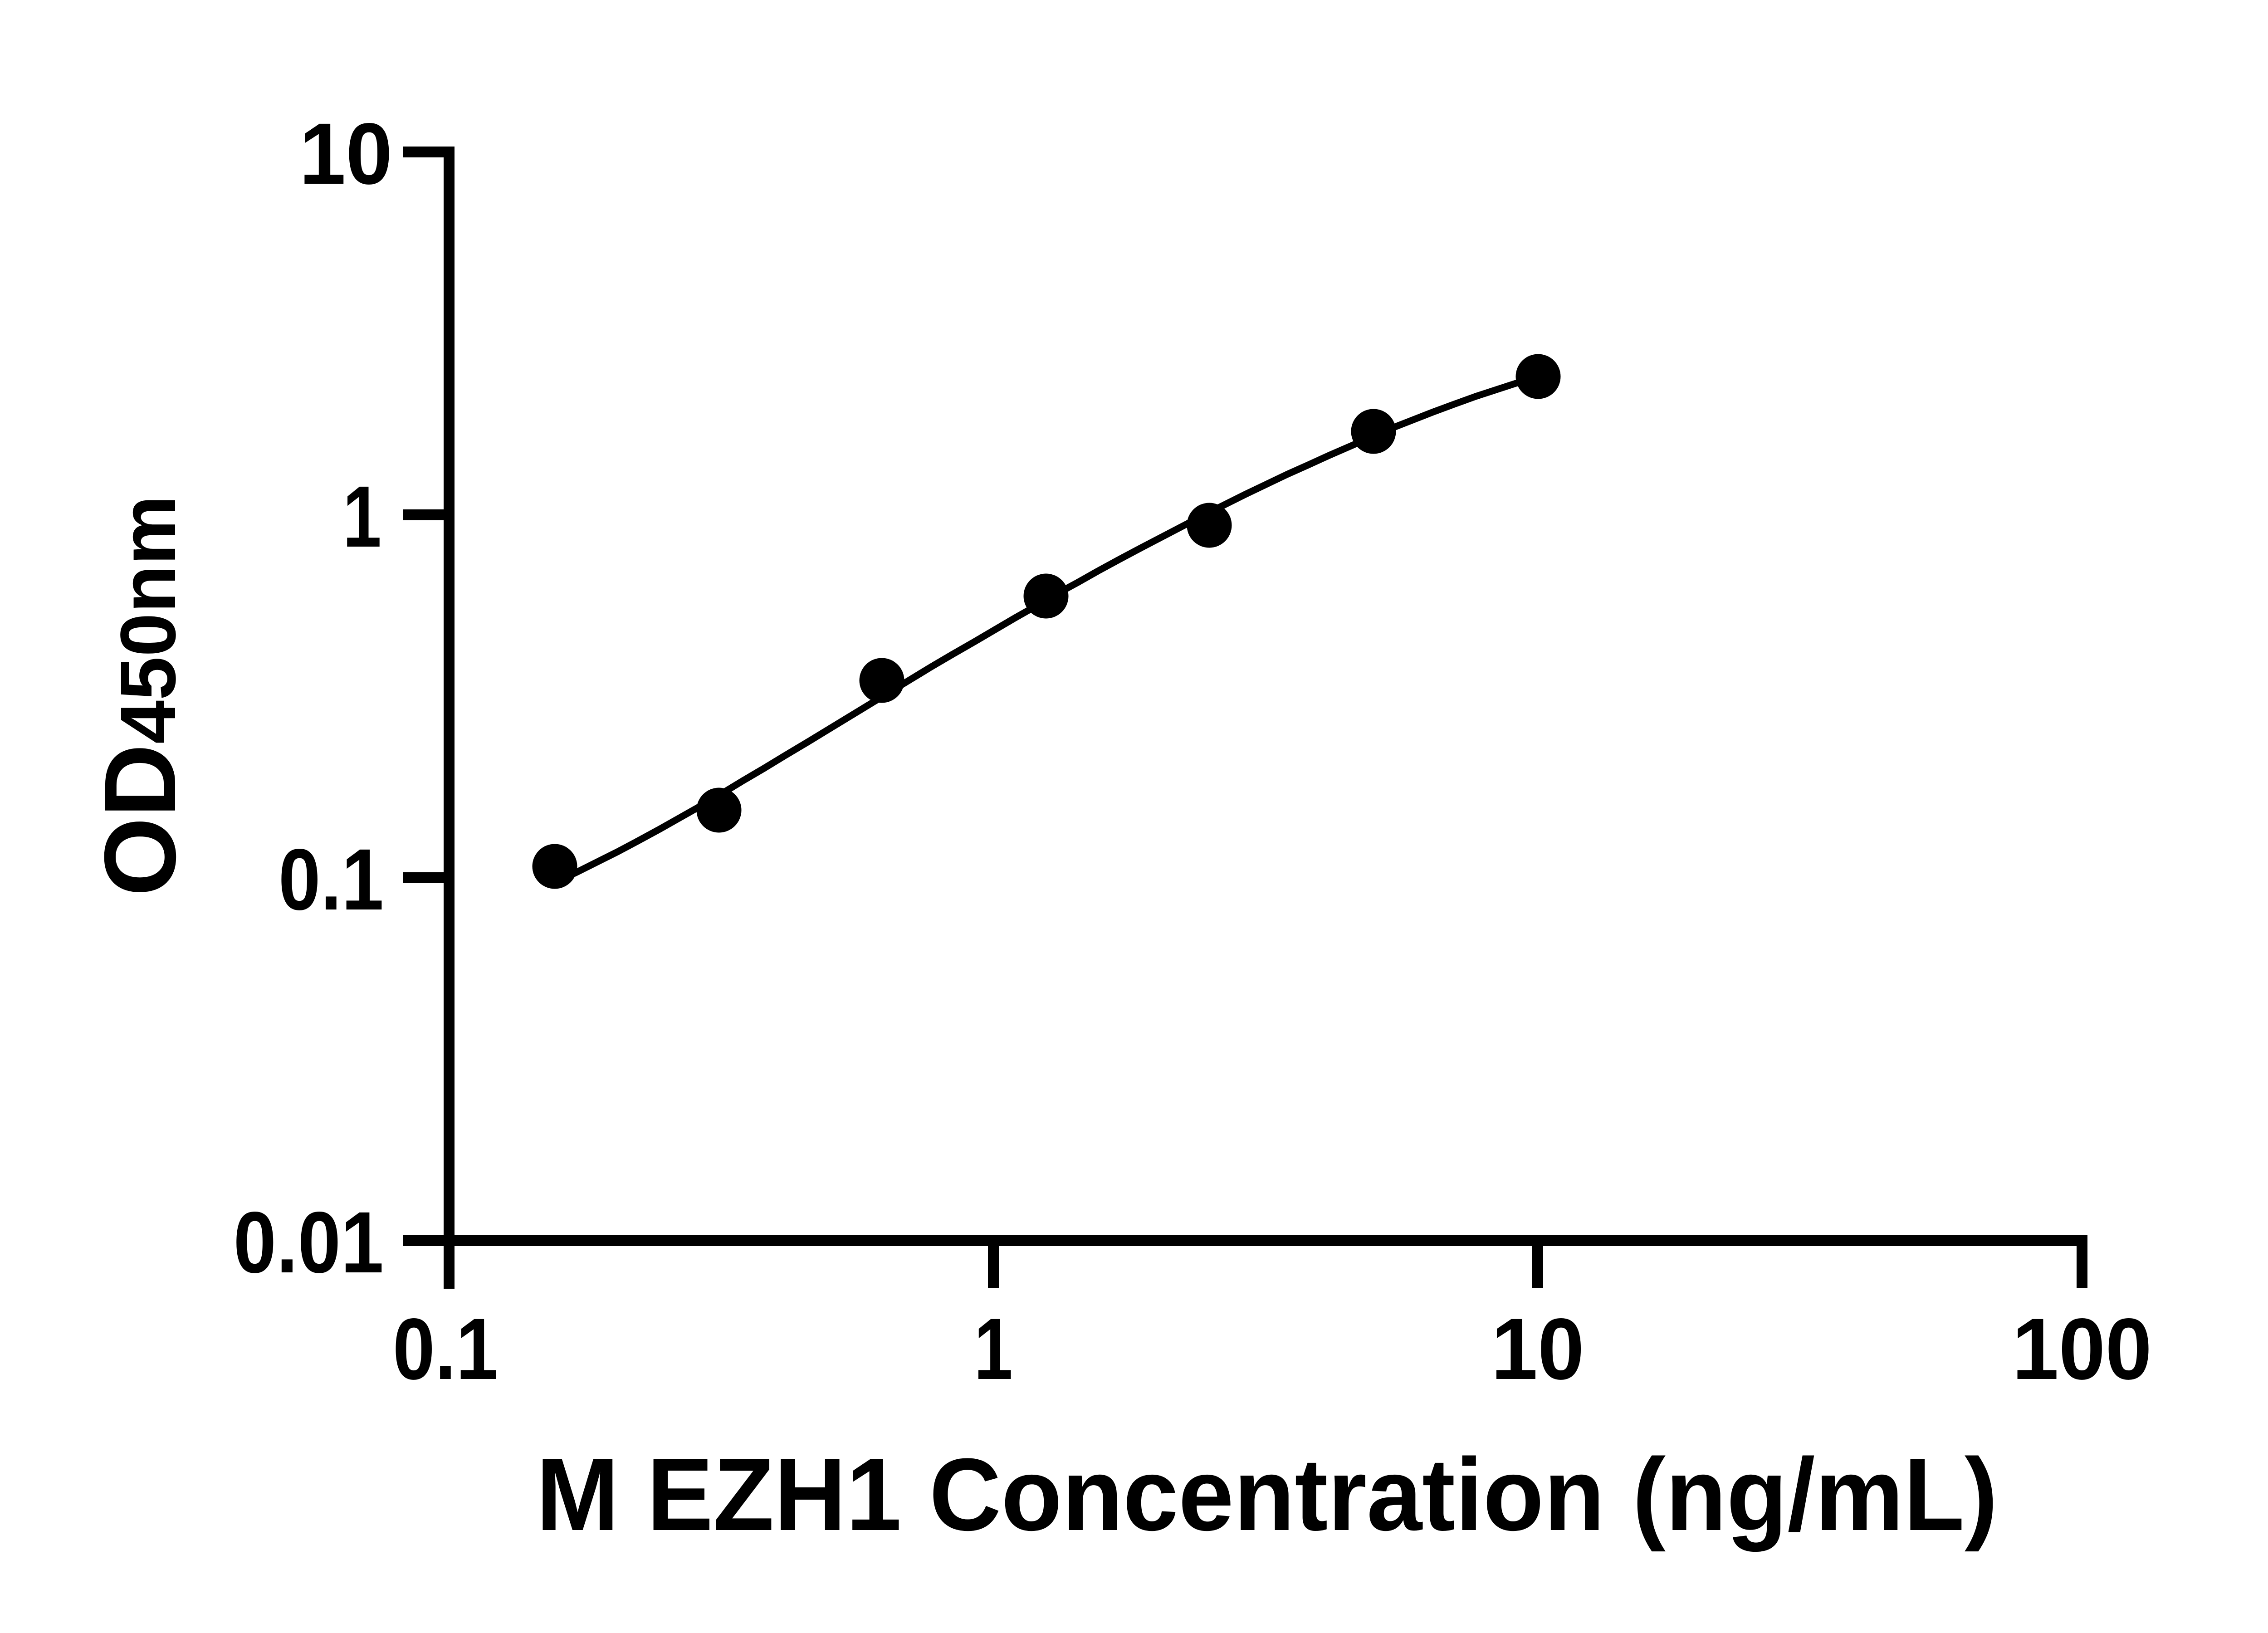 The height and width of the screenshot is (1633, 2268). Describe the element at coordinates (2082, 1349) in the screenshot. I see `svg-text: 100` at that location.